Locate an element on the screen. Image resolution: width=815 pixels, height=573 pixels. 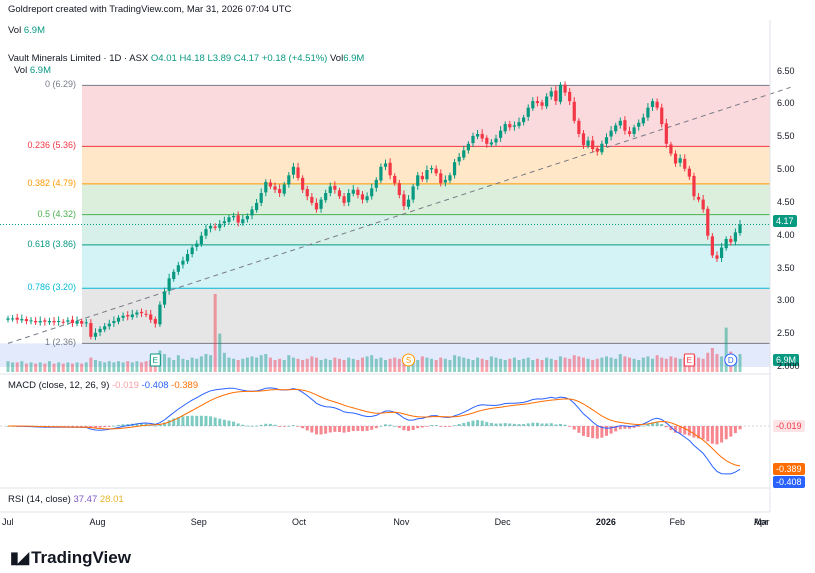
time-tick: Jul is located at coordinates (8, 522).